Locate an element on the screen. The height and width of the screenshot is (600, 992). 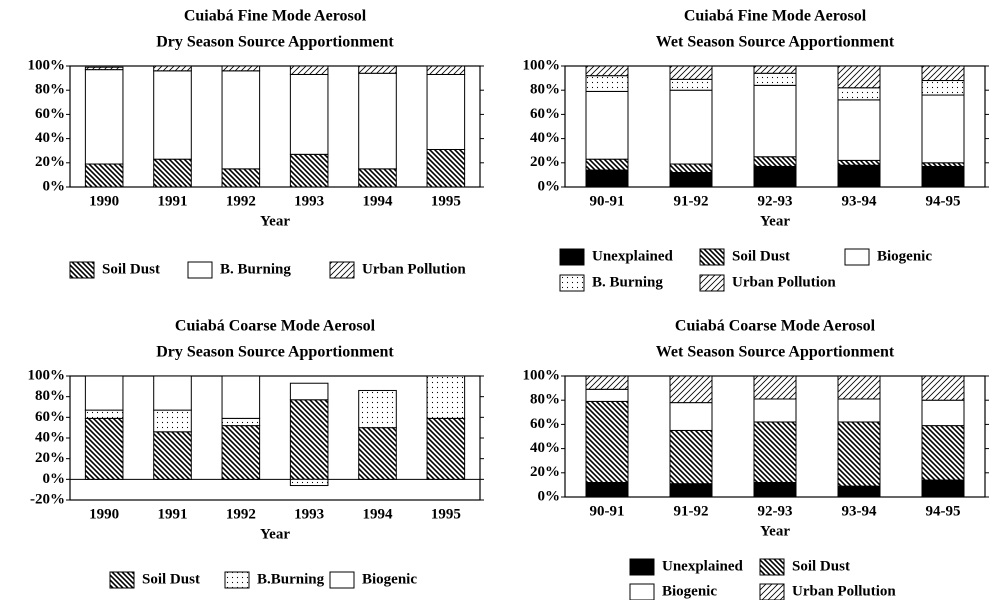
x-tick-label: 1990 is located at coordinates (104, 514).